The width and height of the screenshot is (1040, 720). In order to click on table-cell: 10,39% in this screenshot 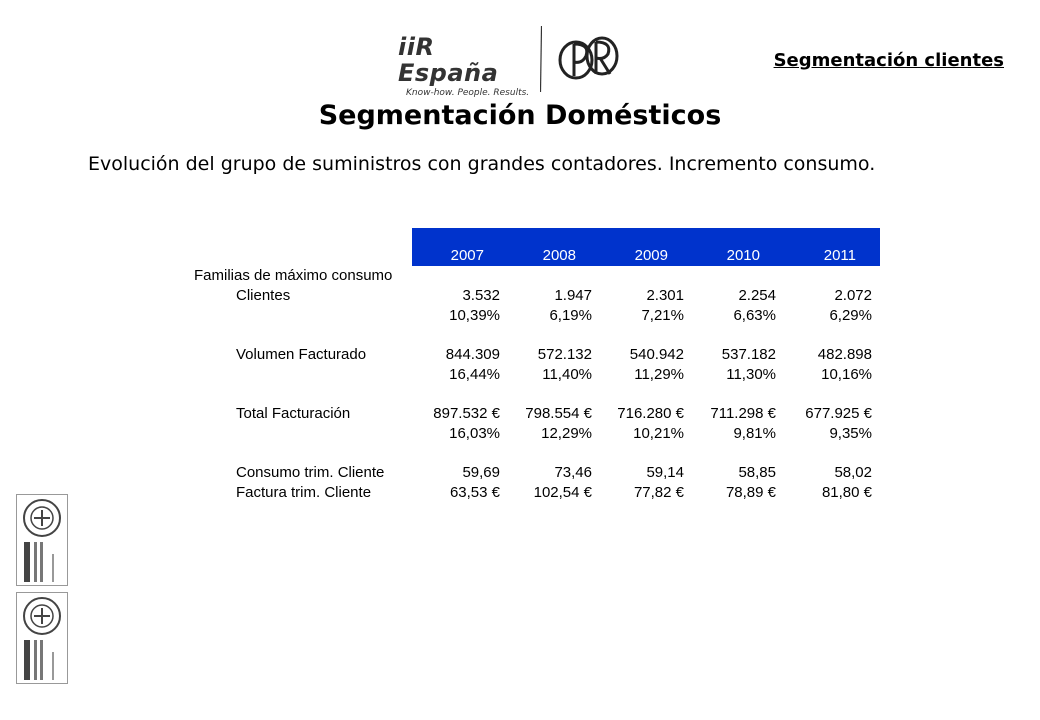, I will do `click(474, 315)`.